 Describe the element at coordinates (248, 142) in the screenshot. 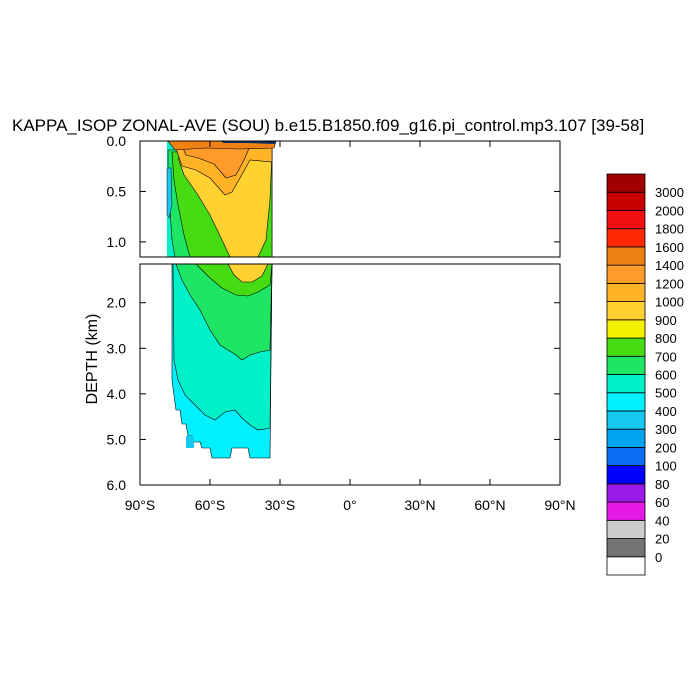

I see `field-upper-surface-dark` at that location.